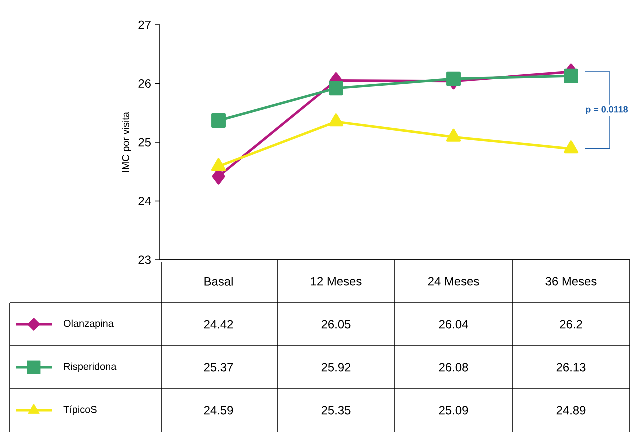 The image size is (633, 432). Describe the element at coordinates (89, 324) in the screenshot. I see `legend-label: Olanzapina` at that location.